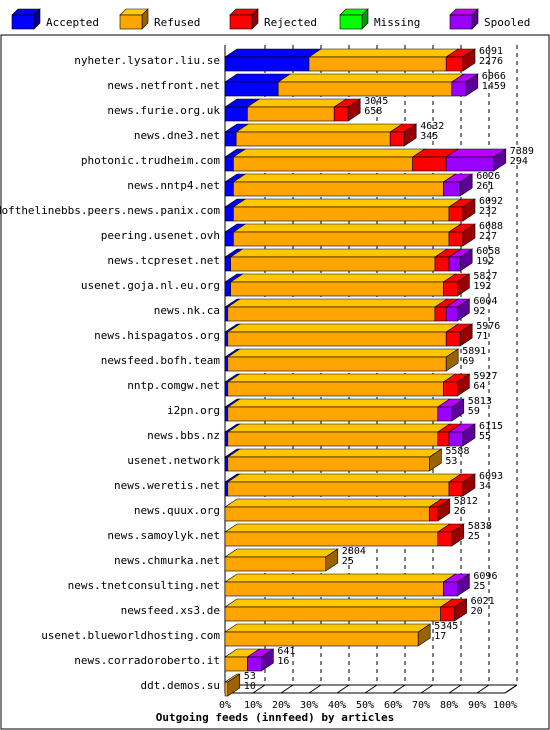 This screenshot has width=550, height=730. What do you see at coordinates (485, 576) in the screenshot?
I see `offered-value-label: 6096` at bounding box center [485, 576].